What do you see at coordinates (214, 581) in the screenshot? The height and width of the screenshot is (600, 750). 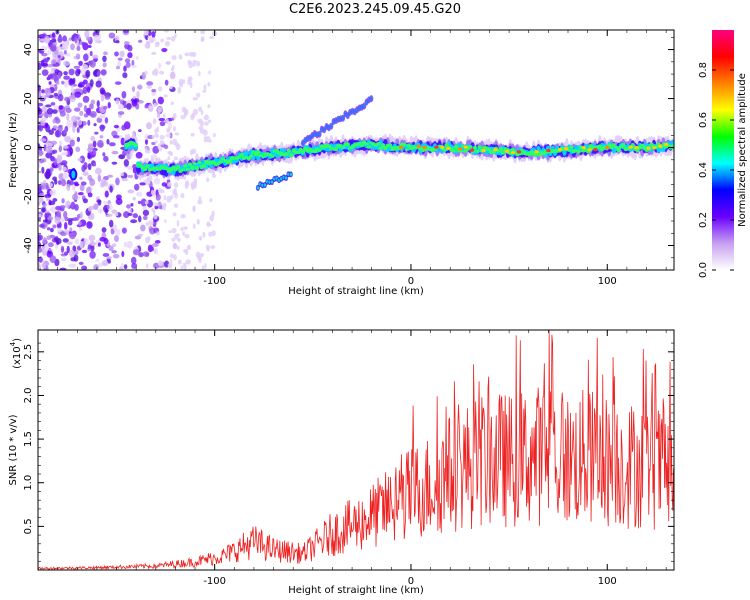 I see `snr-x-tick-label: -100` at bounding box center [214, 581].